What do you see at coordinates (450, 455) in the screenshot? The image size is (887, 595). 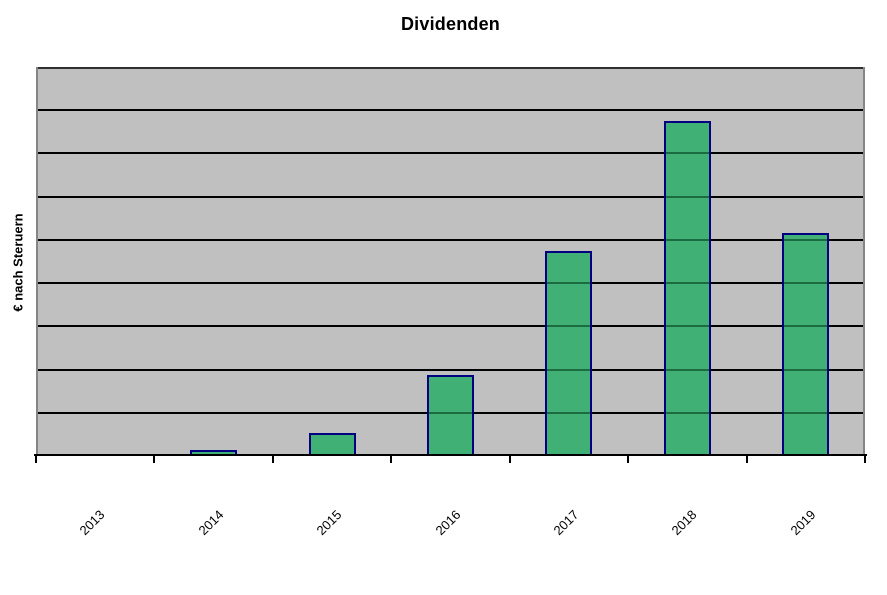 I see `x-axis-line` at bounding box center [450, 455].